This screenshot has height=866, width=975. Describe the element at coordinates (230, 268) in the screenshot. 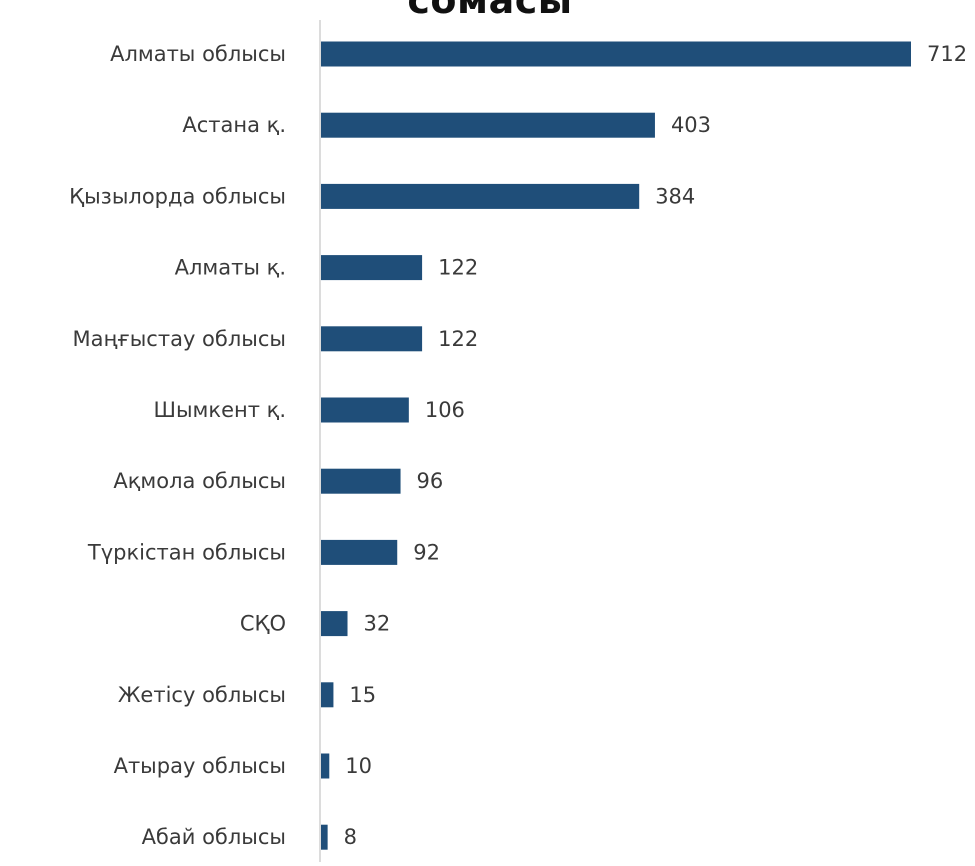

I see `category-label-3: Алматы қ.` at that location.